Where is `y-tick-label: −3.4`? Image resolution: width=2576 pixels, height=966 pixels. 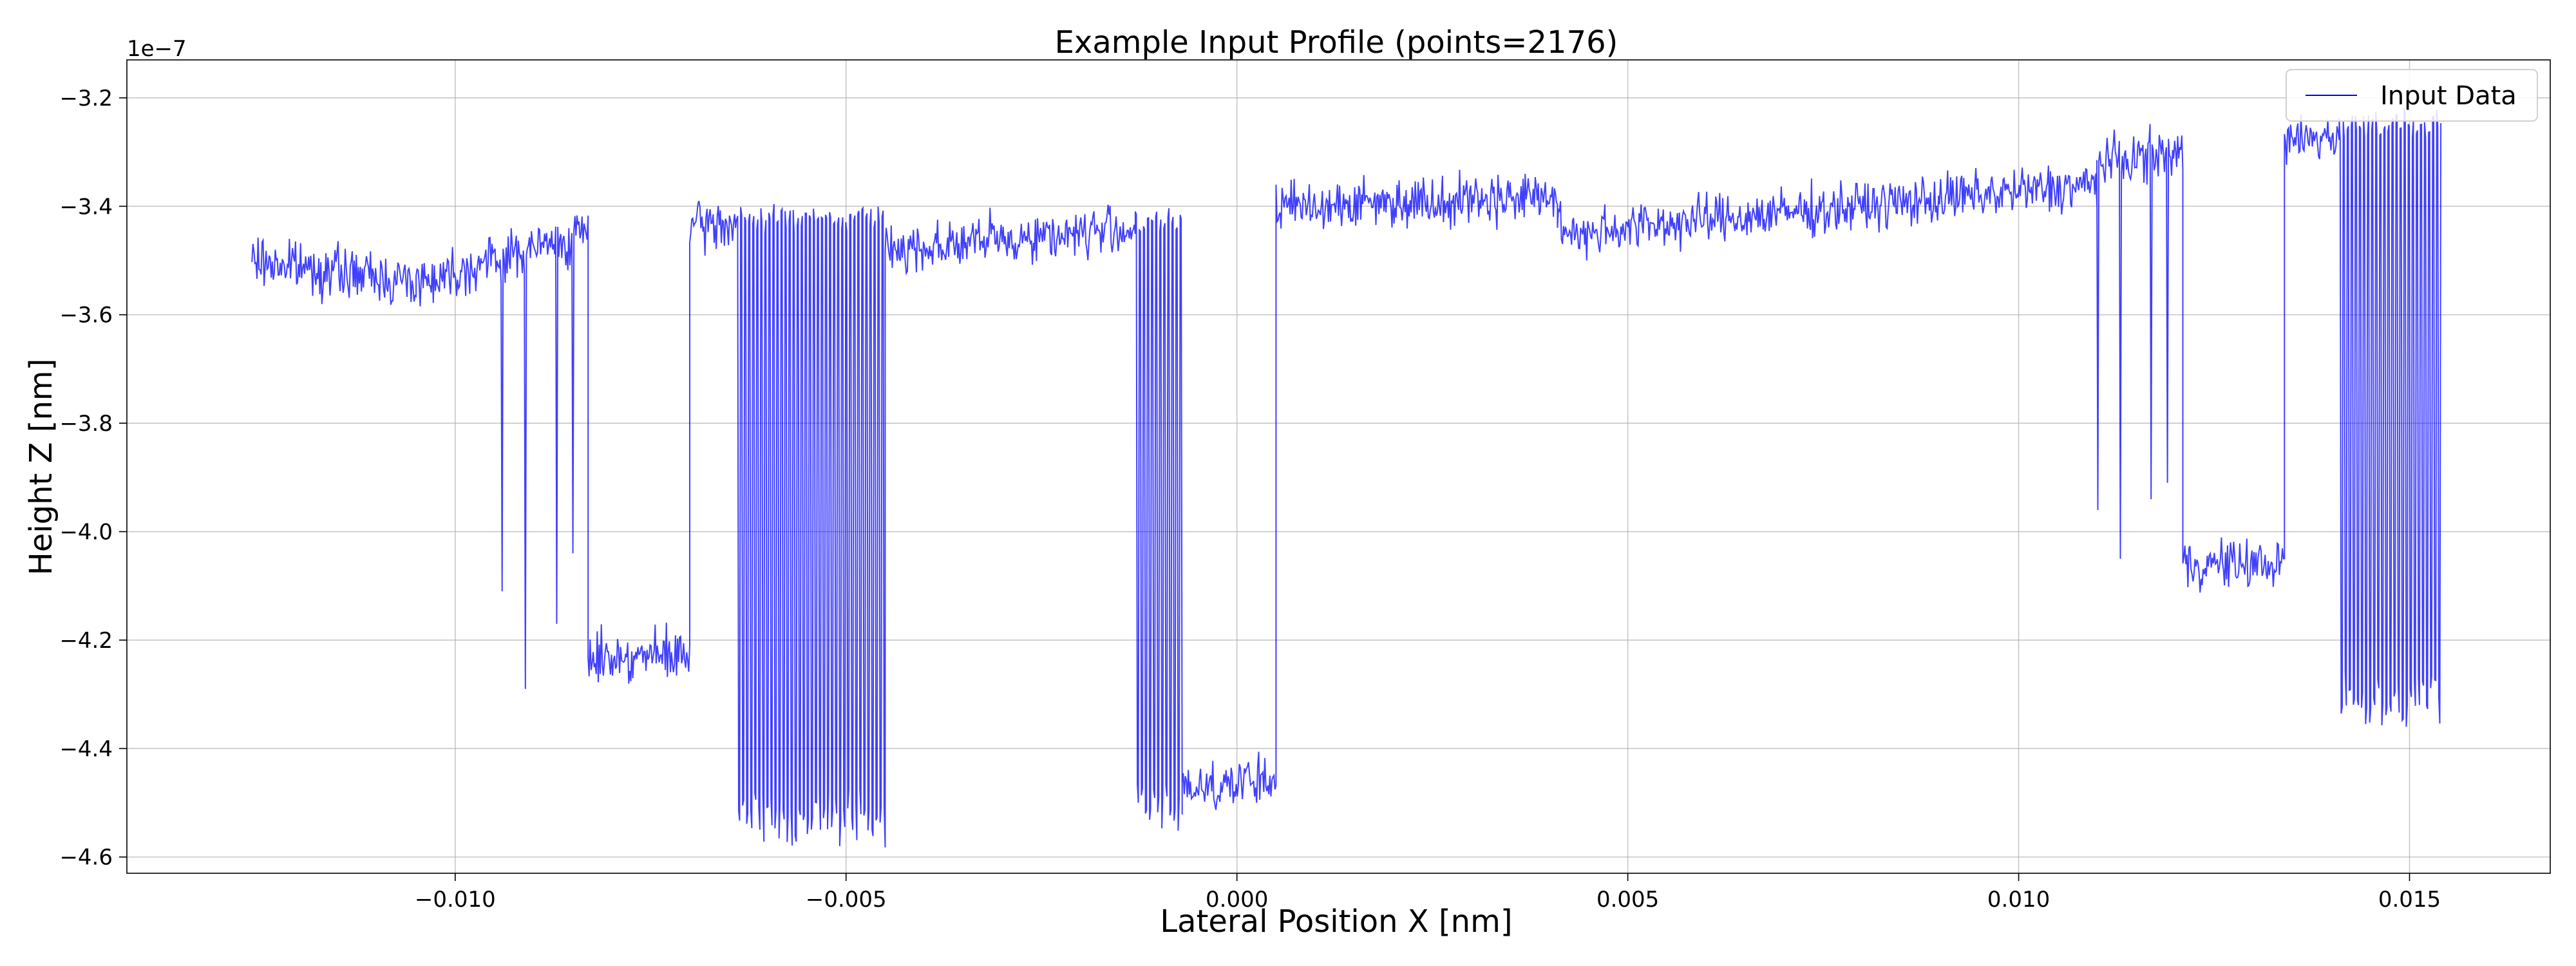
y-tick-label: −3.4 is located at coordinates (86, 207).